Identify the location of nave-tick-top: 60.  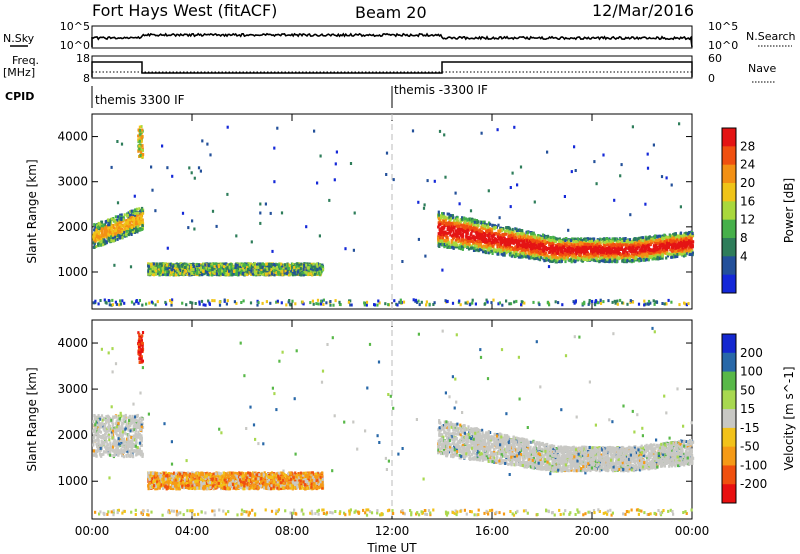
(715, 58).